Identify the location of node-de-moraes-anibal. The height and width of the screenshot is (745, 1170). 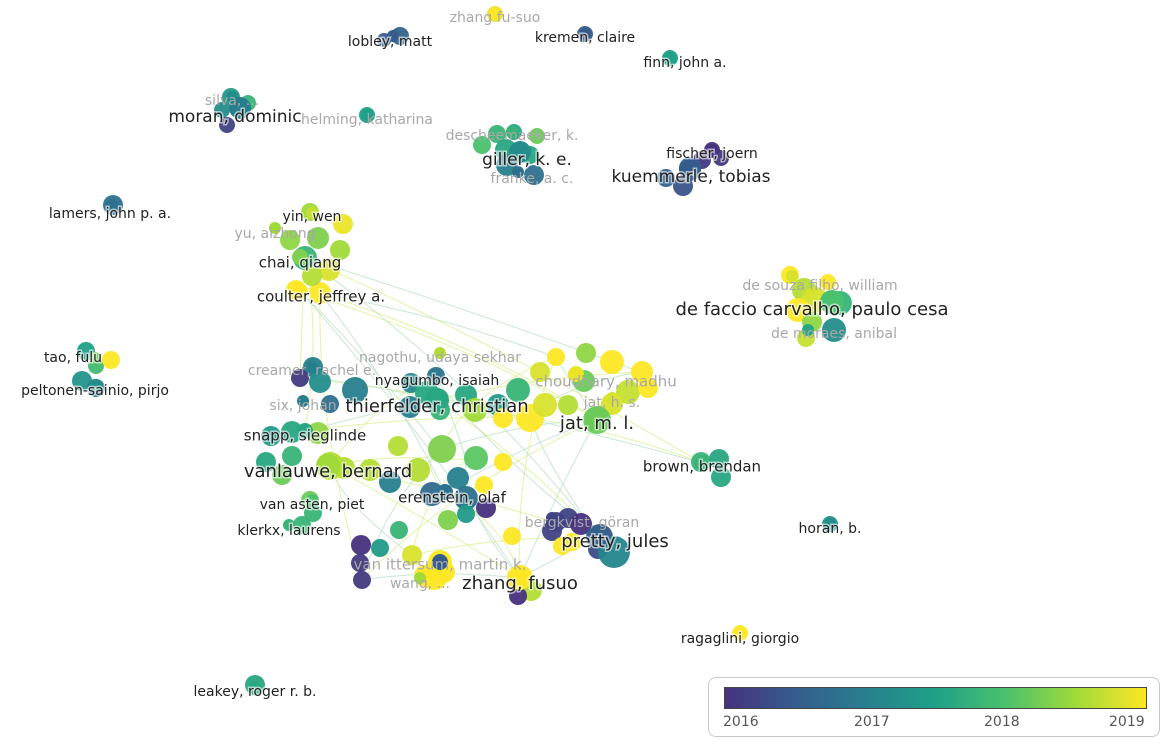
(808, 330).